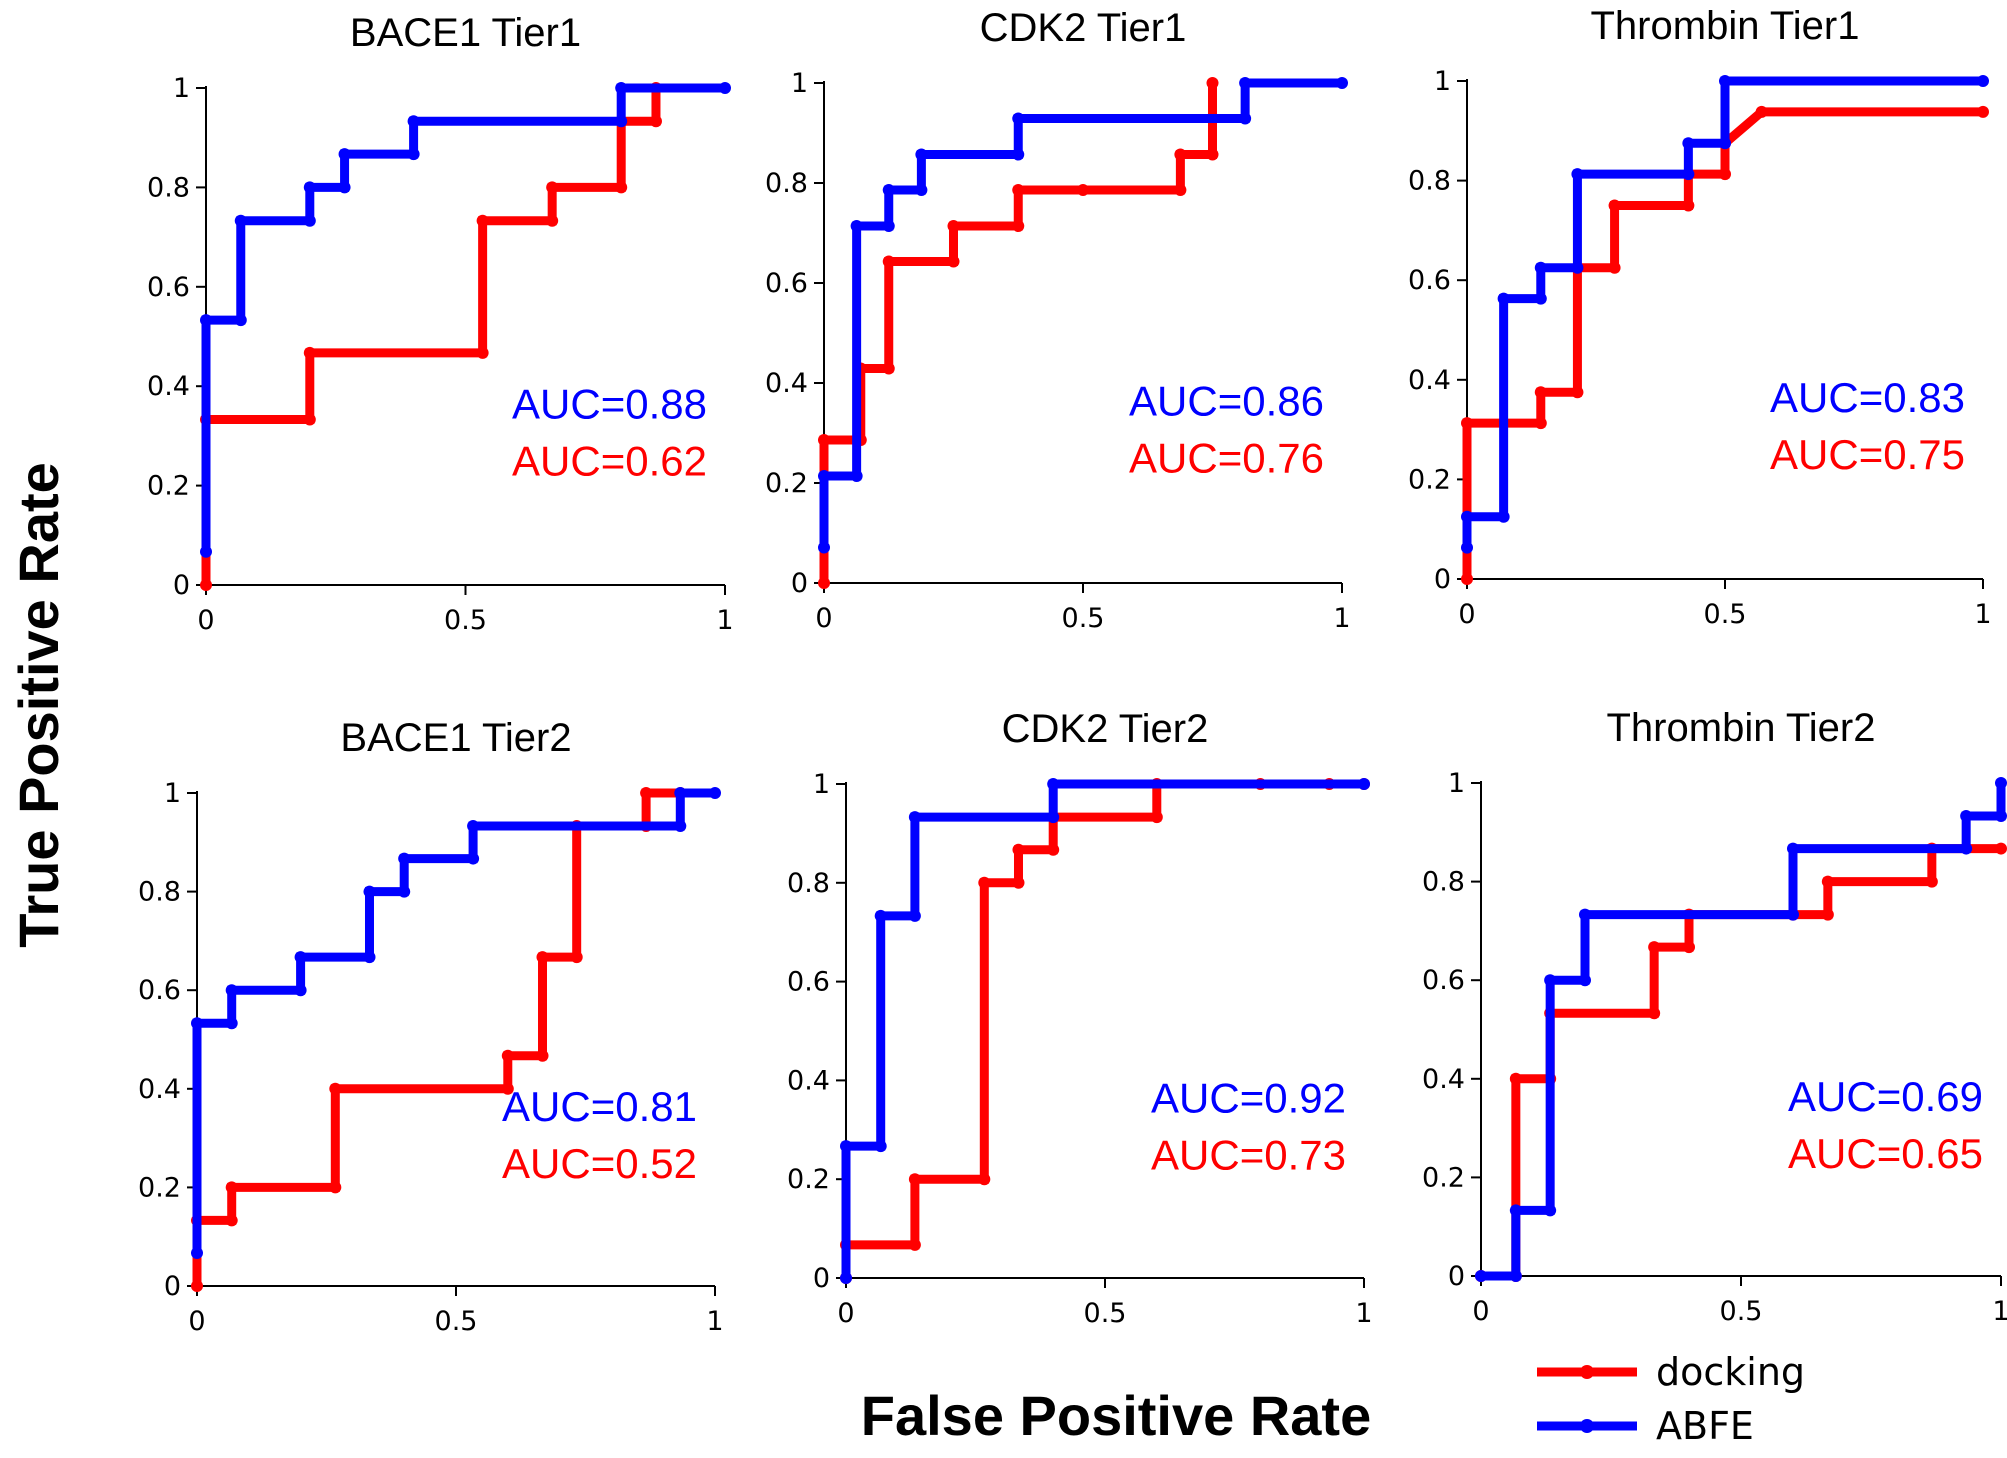 The height and width of the screenshot is (1458, 2007). What do you see at coordinates (1705, 1426) in the screenshot?
I see `legend-label-abfe: ABFE` at bounding box center [1705, 1426].